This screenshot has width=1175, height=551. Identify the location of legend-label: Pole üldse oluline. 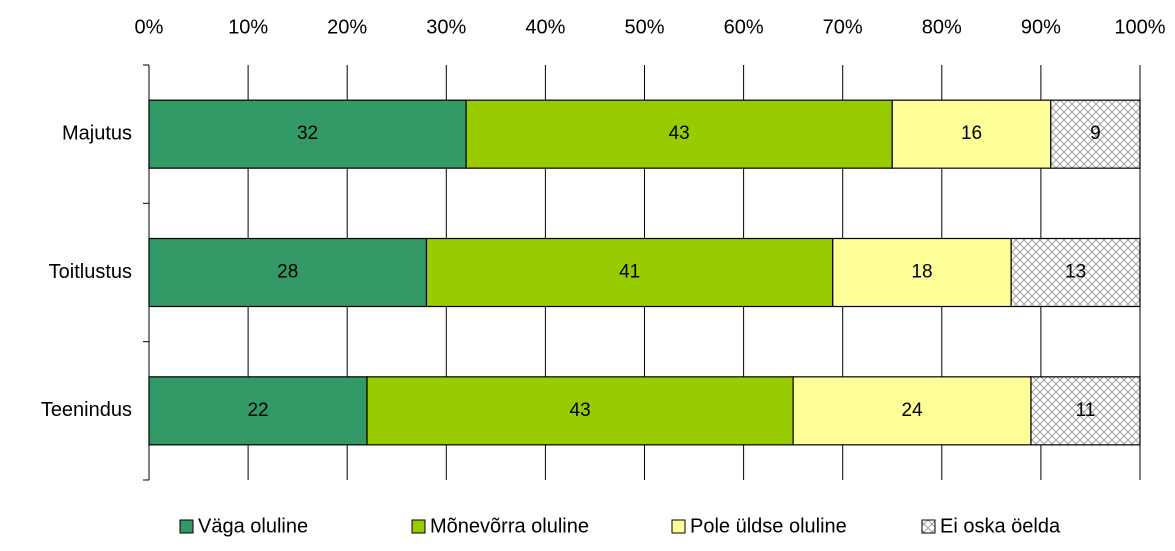
(768, 526).